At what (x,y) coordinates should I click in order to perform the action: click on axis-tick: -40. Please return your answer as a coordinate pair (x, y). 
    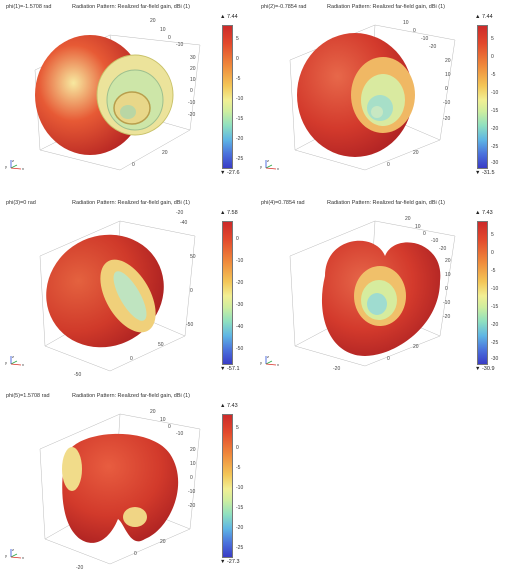
    Looking at the image, I should click on (184, 223).